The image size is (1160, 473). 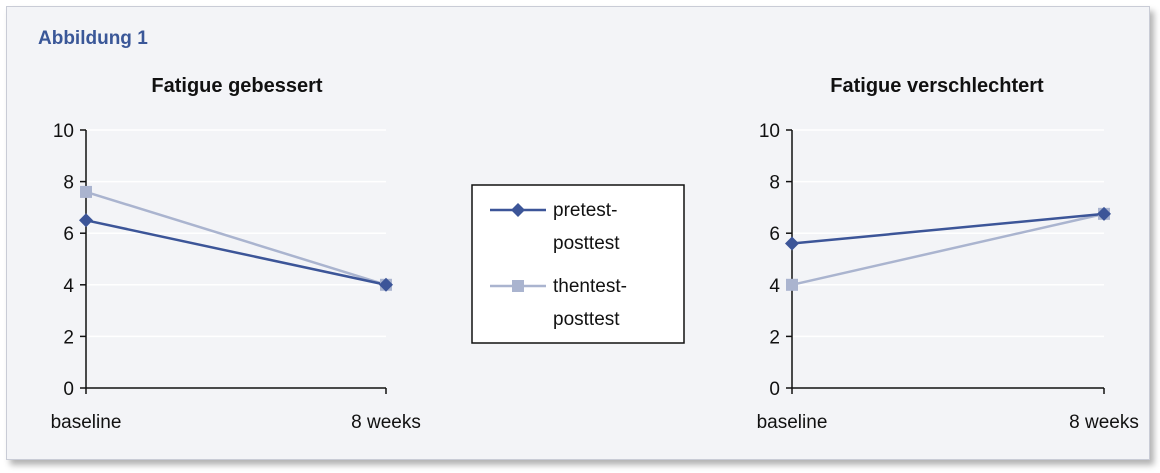 What do you see at coordinates (586, 319) in the screenshot?
I see `legend-label-thentest-2: posttest` at bounding box center [586, 319].